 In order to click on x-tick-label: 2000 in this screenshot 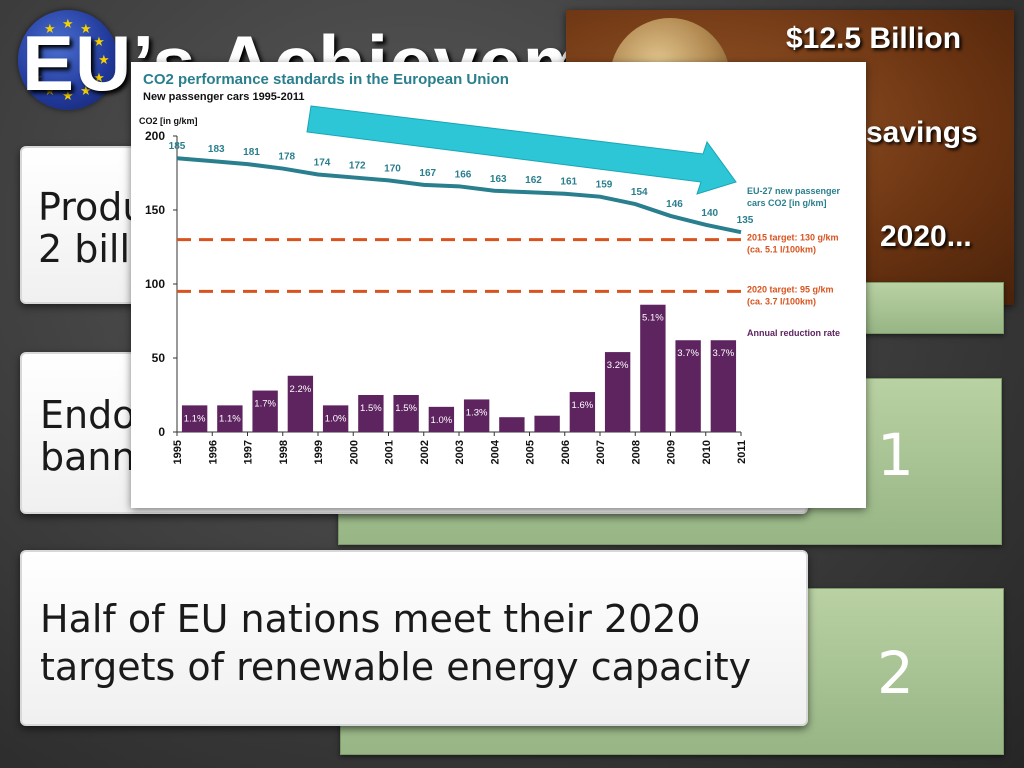, I will do `click(354, 452)`.